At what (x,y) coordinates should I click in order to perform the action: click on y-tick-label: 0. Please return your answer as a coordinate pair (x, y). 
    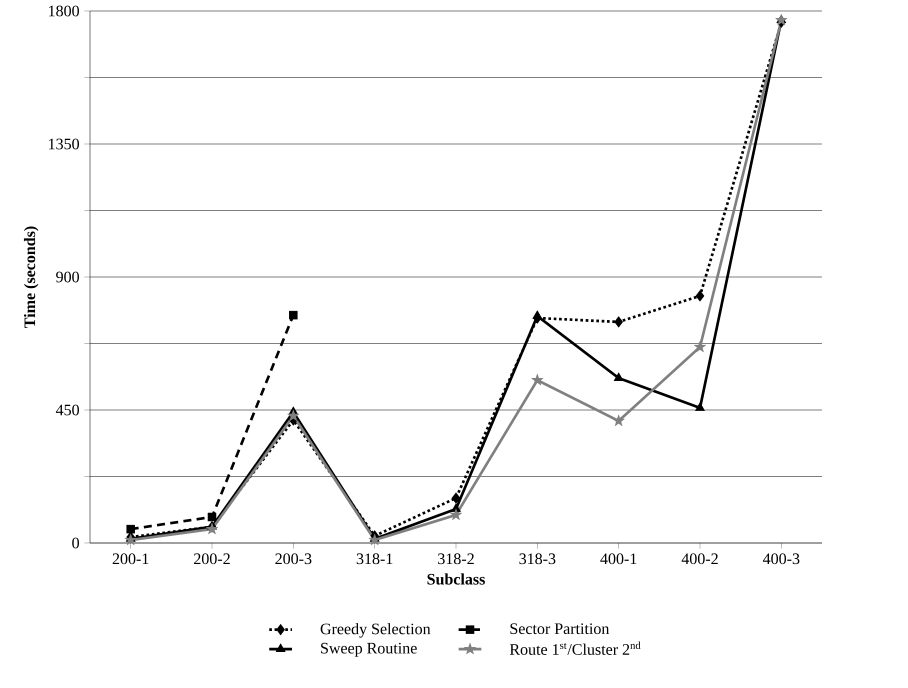
    Looking at the image, I should click on (75, 543).